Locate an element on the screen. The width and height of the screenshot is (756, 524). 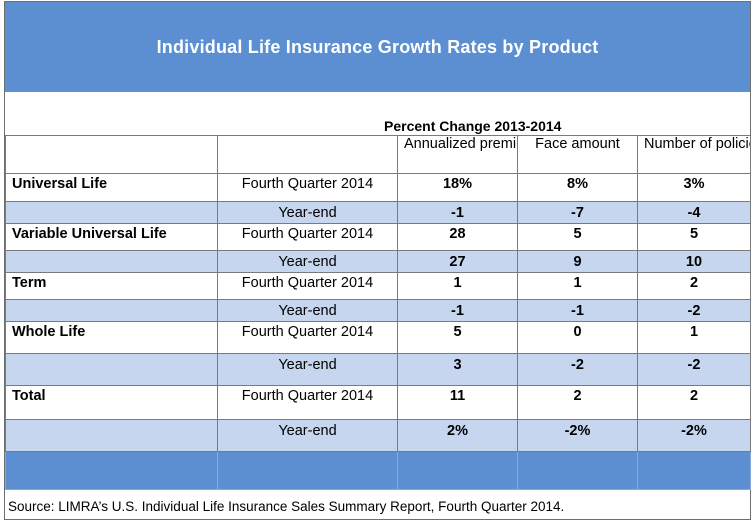
header-annualized-premiums: Annualized premiums is located at coordinates (457, 154).